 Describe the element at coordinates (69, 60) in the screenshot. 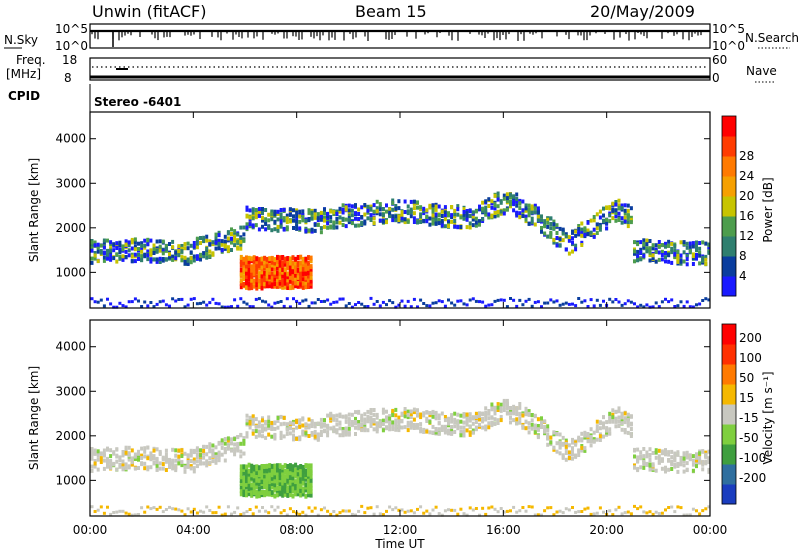

I see `freq-tick-top: 18` at that location.